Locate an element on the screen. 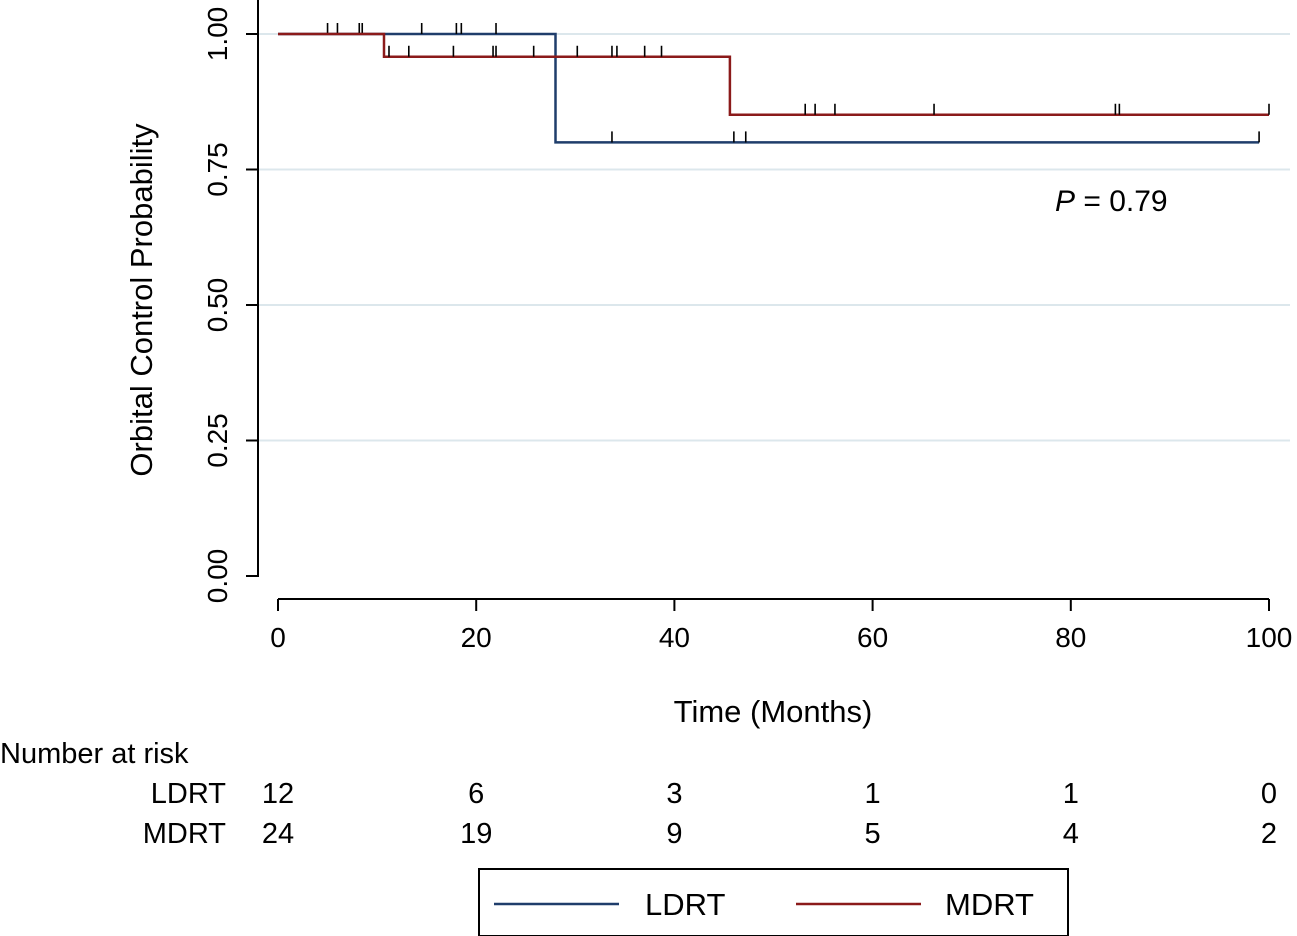 Image resolution: width=1297 pixels, height=936 pixels. y-tick-label: 0.50 is located at coordinates (217, 305).